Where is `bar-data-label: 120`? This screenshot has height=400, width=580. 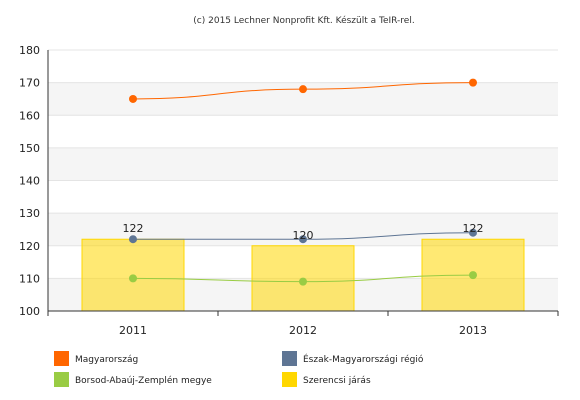 bar-data-label: 120 is located at coordinates (303, 235).